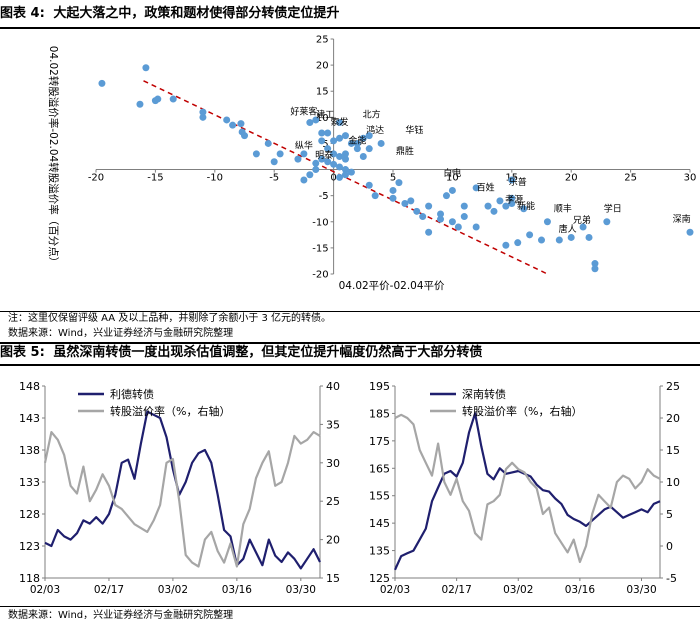 The image size is (700, 627). Describe the element at coordinates (29, 482) in the screenshot. I see `left-tick-label: 133` at that location.